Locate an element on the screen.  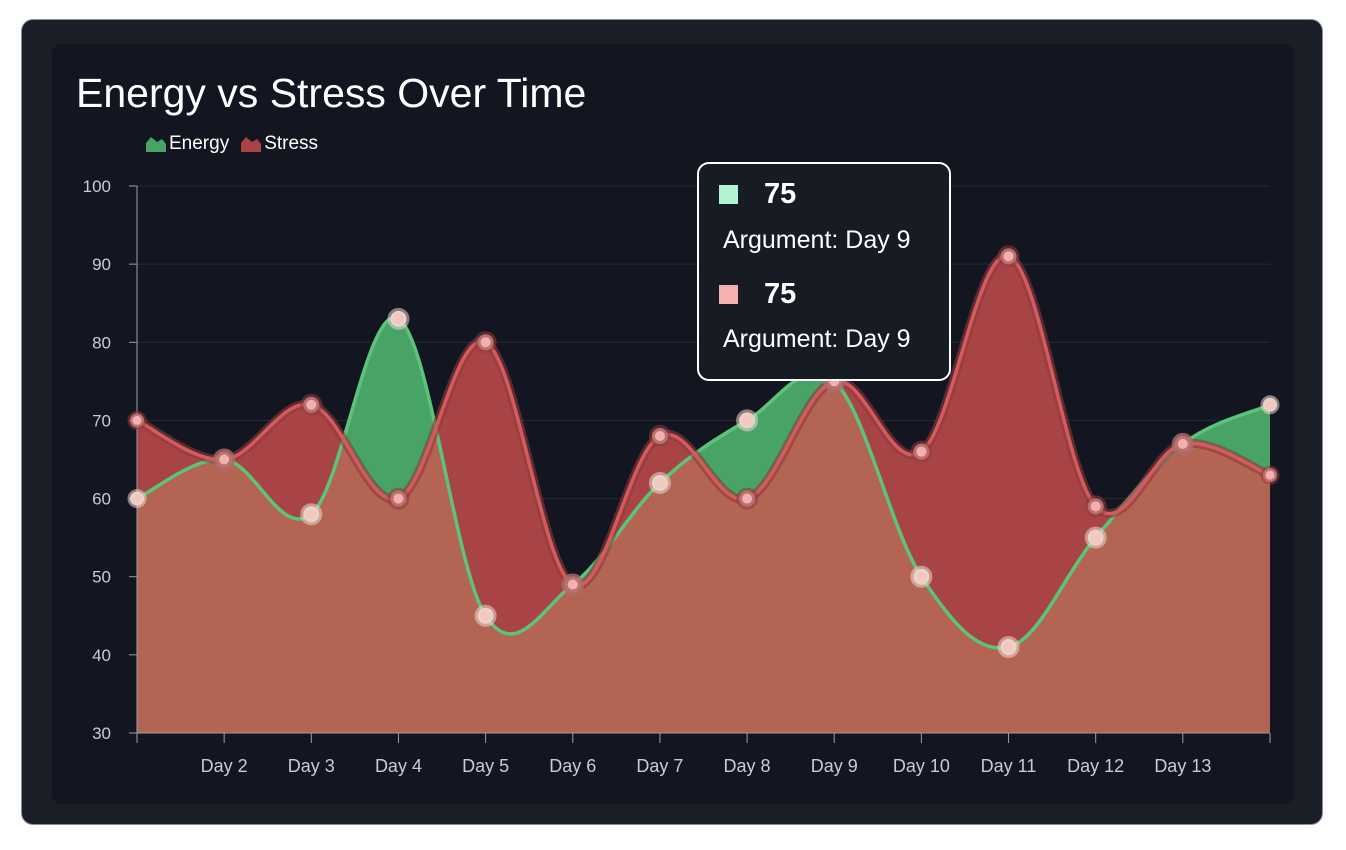
y-tick-label: 70 is located at coordinates (101, 420).